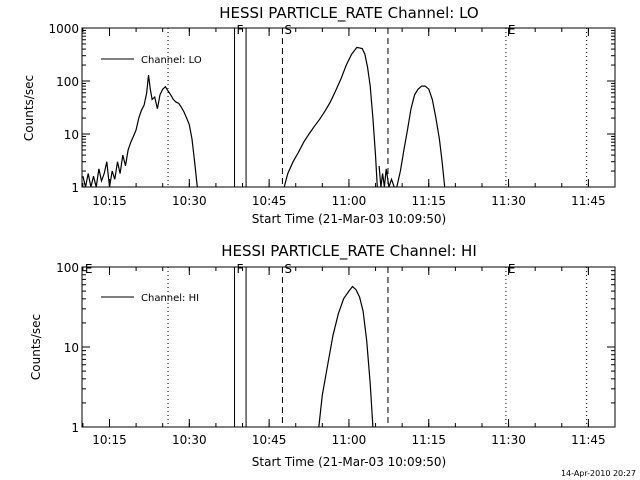  I want to click on legend: Channel: LO, so click(151, 60).